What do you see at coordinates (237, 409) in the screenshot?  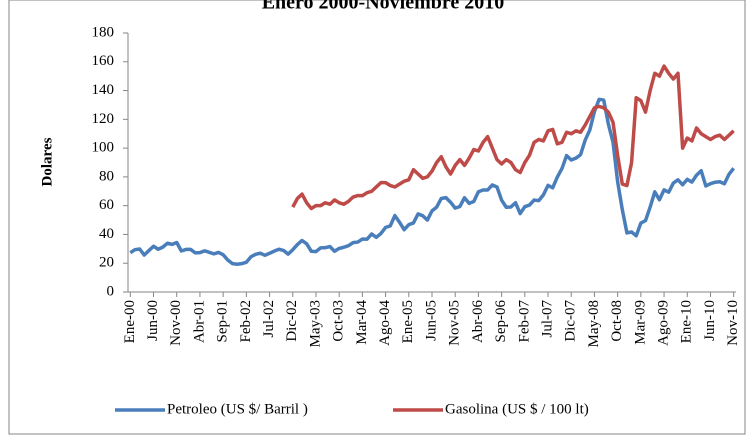 I see `legend-label: Petroleo (US $/ Barril )` at bounding box center [237, 409].